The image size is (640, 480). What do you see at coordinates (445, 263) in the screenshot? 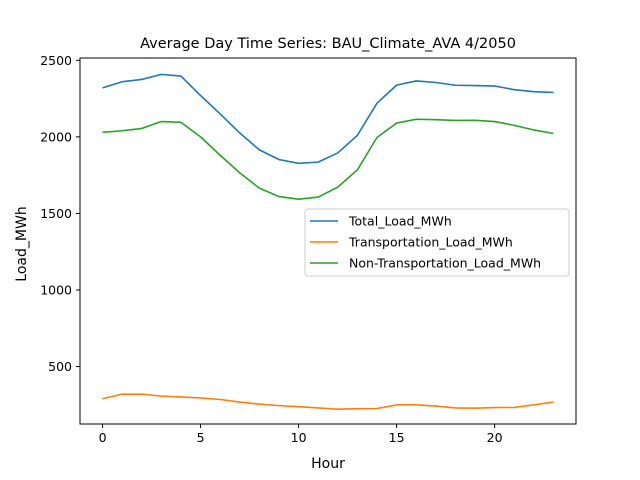
I see `legend-label: Non-Transportation_Load_MWh` at bounding box center [445, 263].